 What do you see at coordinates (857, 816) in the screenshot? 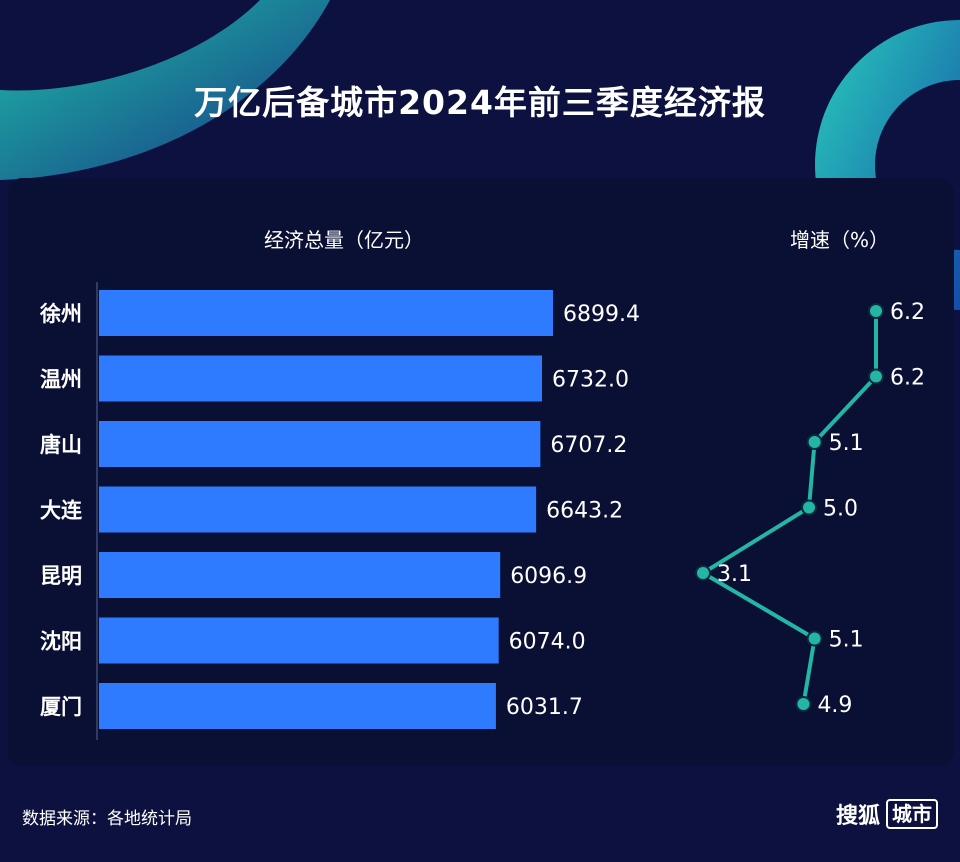
I see `brand-name: 搜狐` at bounding box center [857, 816].